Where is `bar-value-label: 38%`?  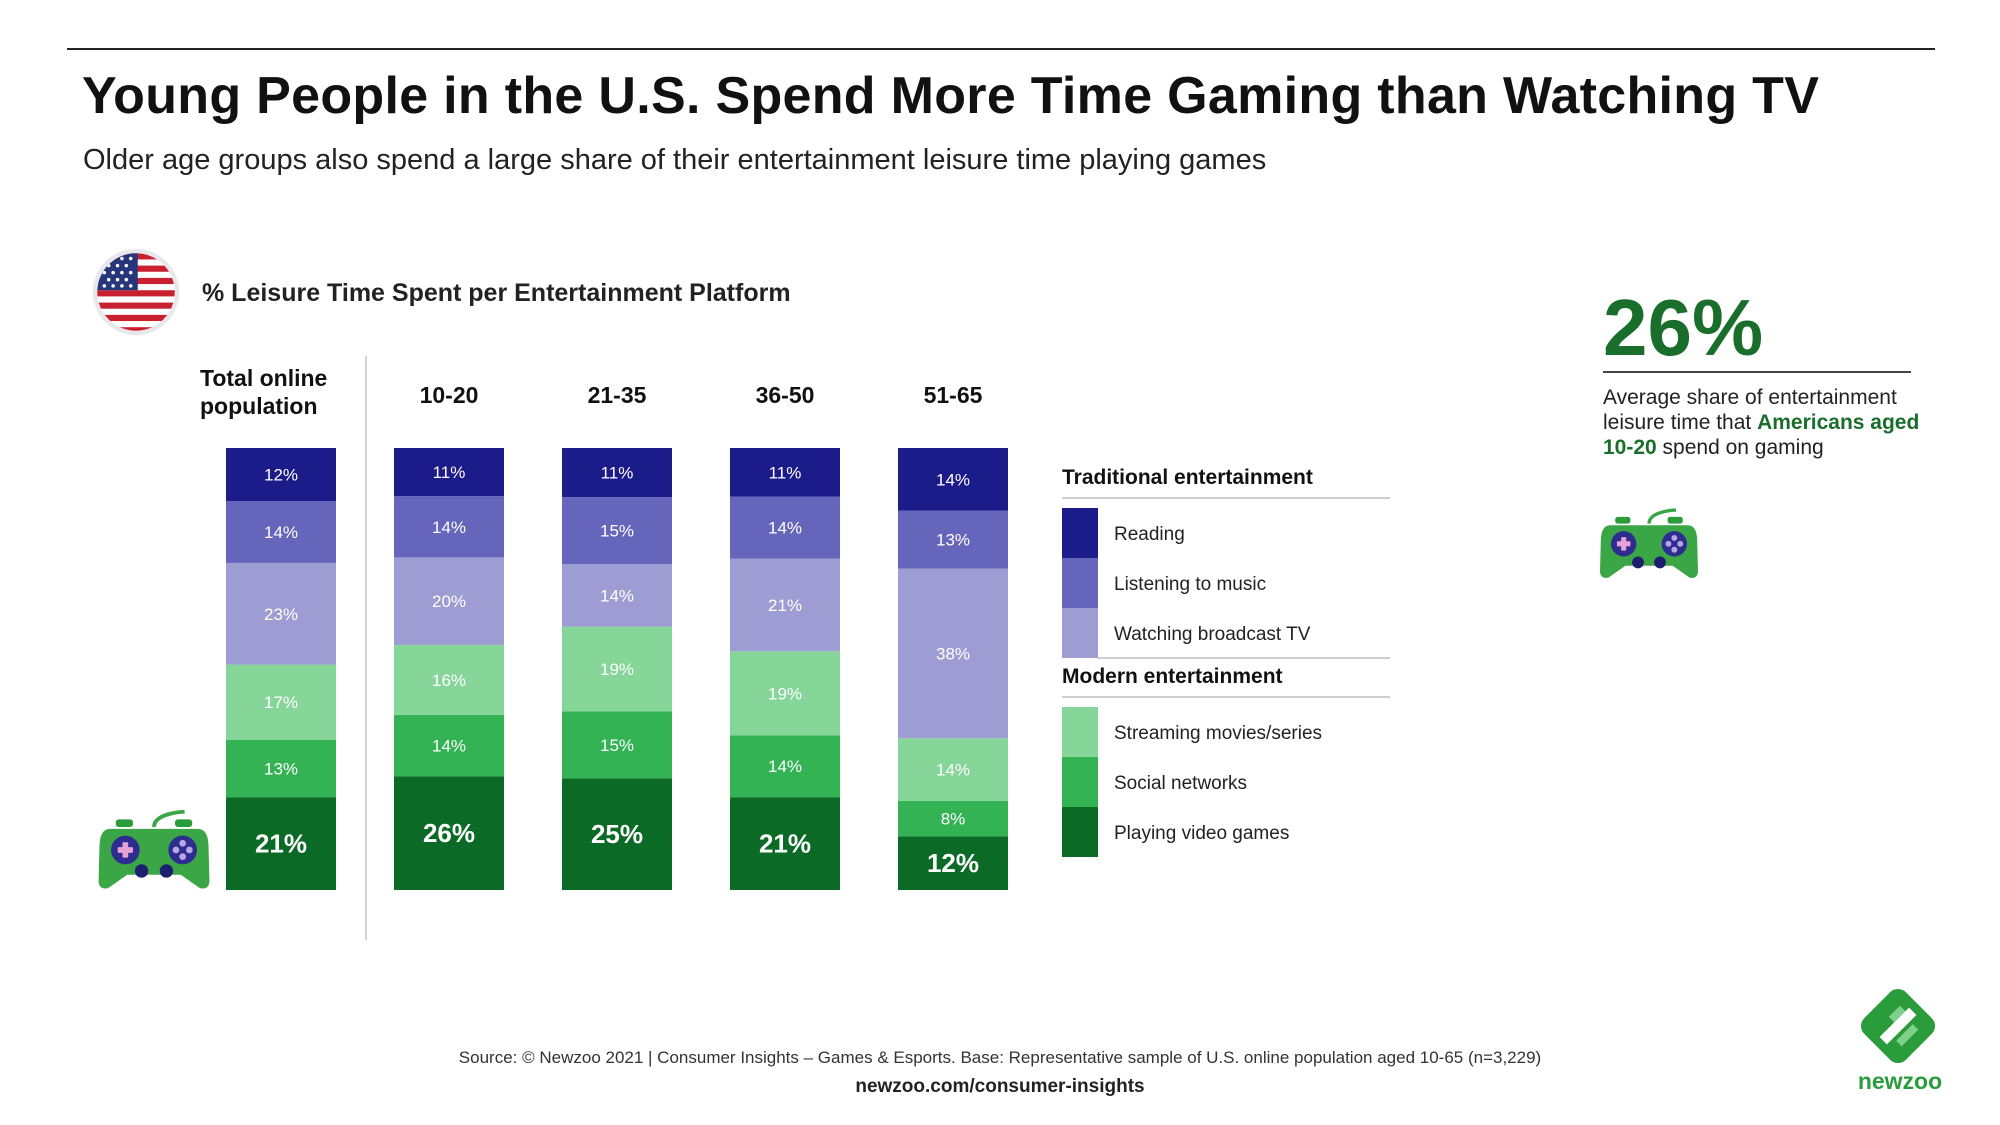
bar-value-label: 38% is located at coordinates (953, 653).